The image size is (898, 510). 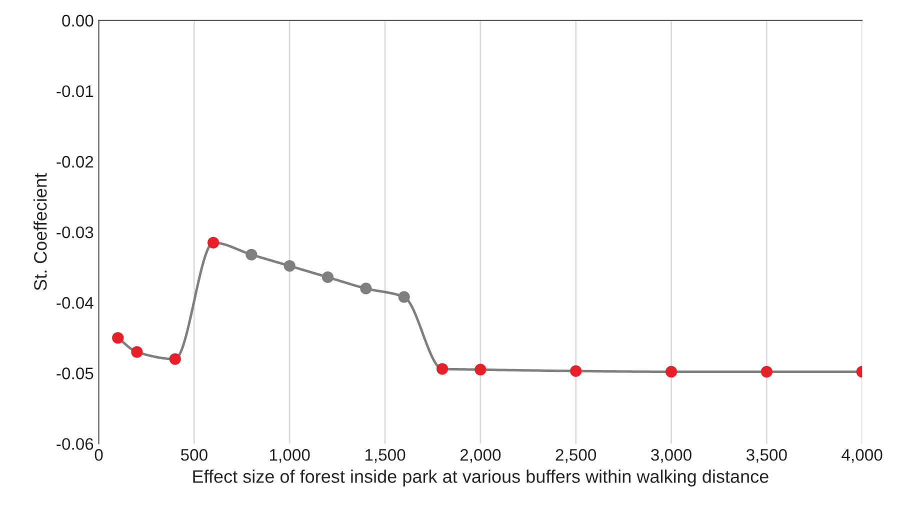 I want to click on x-tick-label: 0, so click(x=98, y=455).